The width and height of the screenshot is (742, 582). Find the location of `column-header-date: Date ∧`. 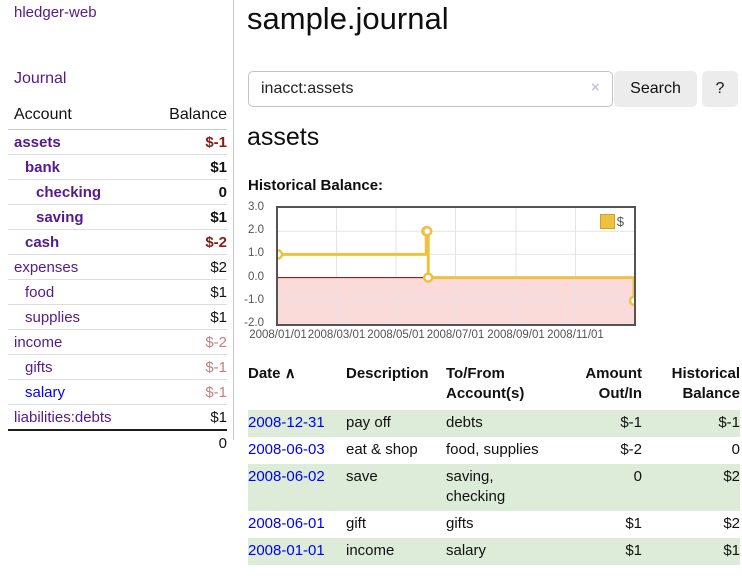

column-header-date: Date ∧ is located at coordinates (297, 386).